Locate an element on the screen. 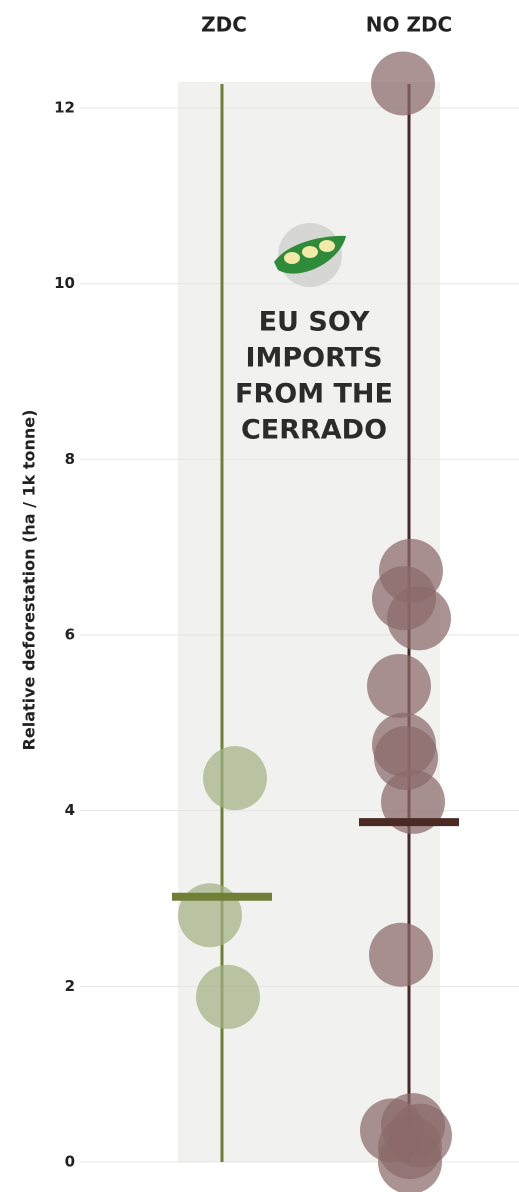  y-tick-label: 10 is located at coordinates (64, 283).